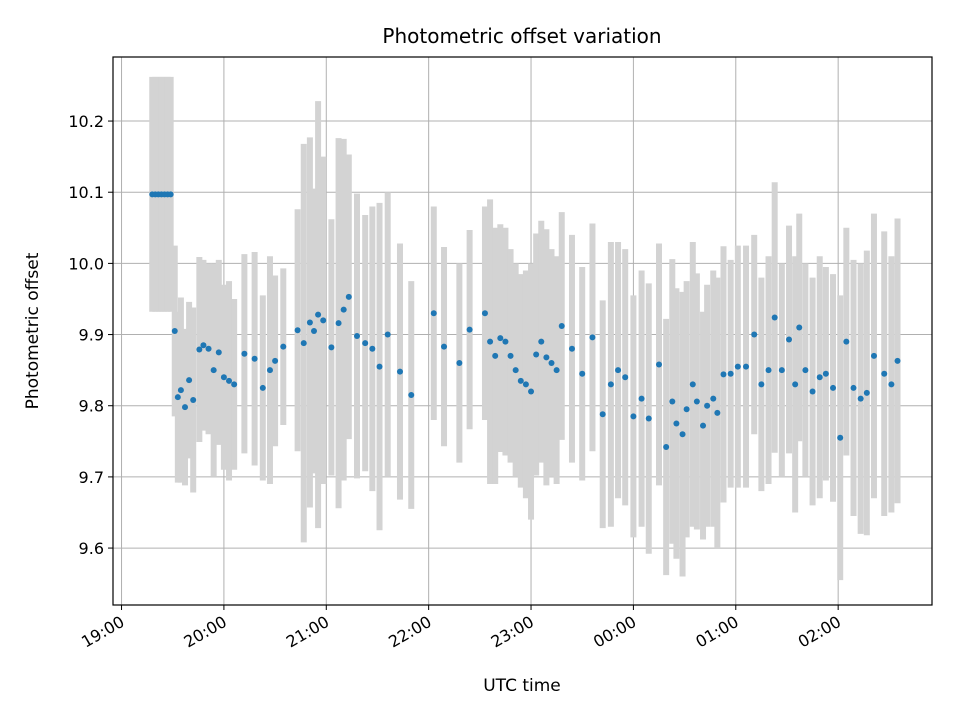  What do you see at coordinates (86, 192) in the screenshot?
I see `y-tick-label: 10.1` at bounding box center [86, 192].